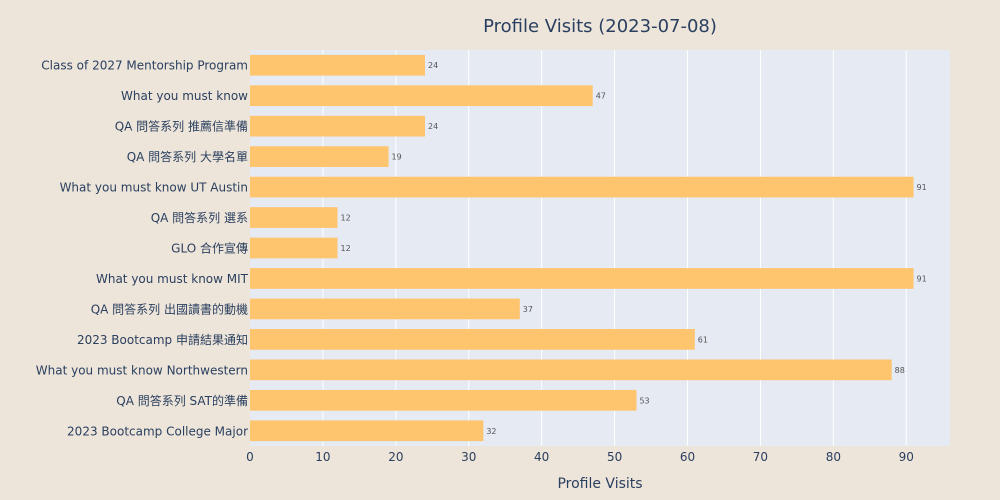 This screenshot has height=500, width=1000. I want to click on y-tick-label: QA 問答系列 選系, so click(199, 217).